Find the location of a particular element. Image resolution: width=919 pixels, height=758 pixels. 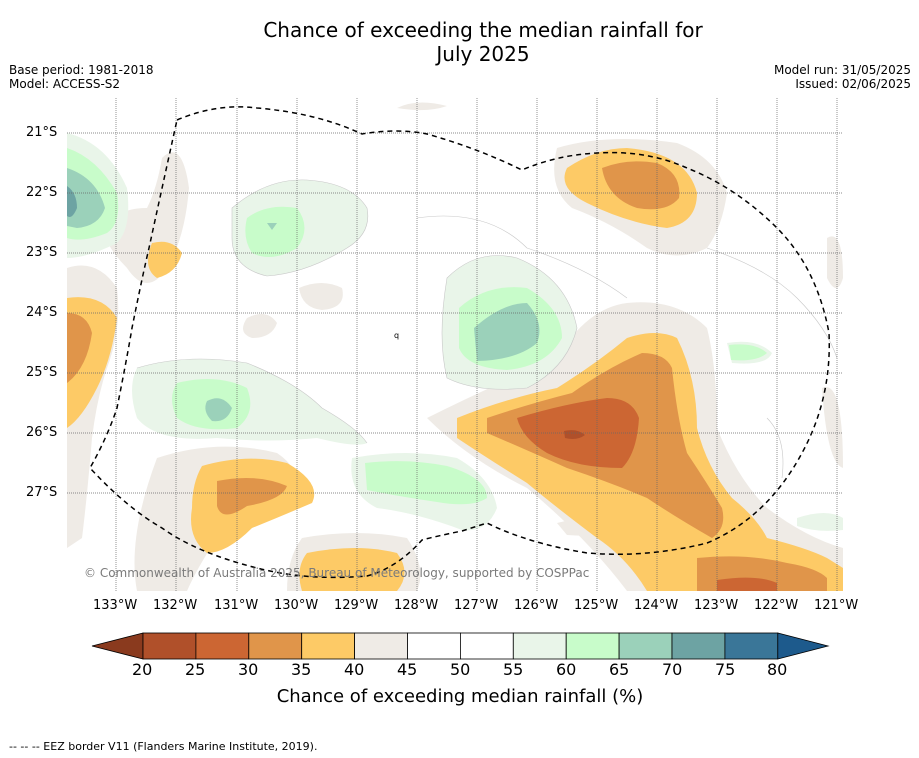

meta-right: Model run: 31/05/2025 Issued: 02/06/2025 is located at coordinates (842, 77).